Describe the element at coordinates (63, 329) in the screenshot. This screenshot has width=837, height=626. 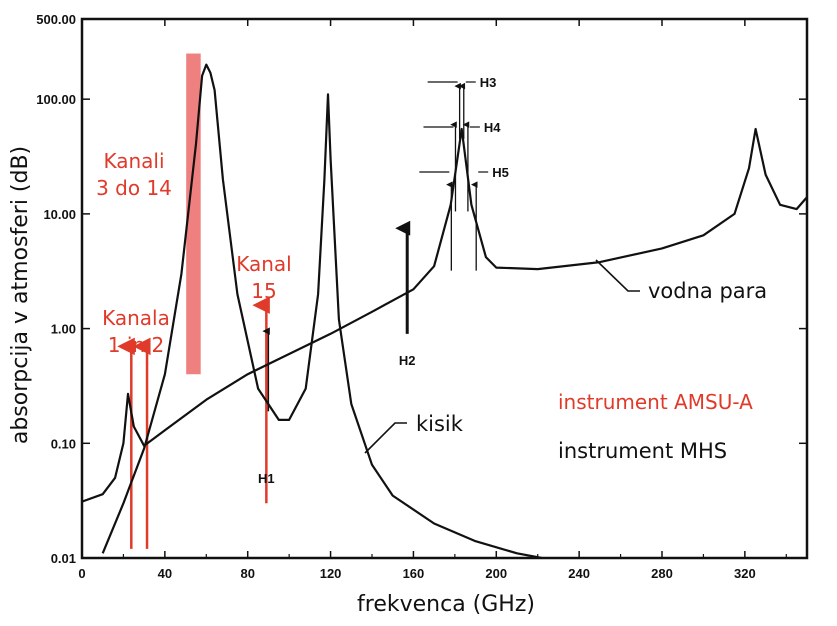
I see `y-tick-label: 1.00` at that location.